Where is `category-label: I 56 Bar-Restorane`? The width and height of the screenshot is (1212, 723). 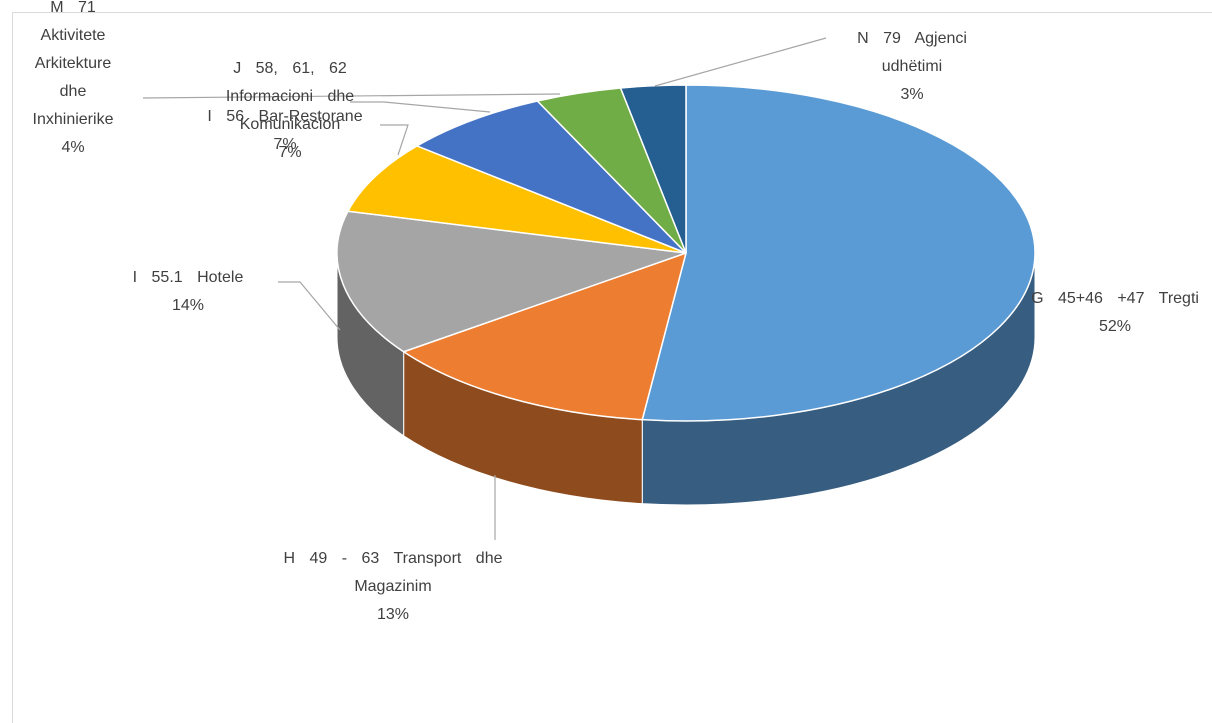 category-label: I 56 Bar-Restorane is located at coordinates (285, 116).